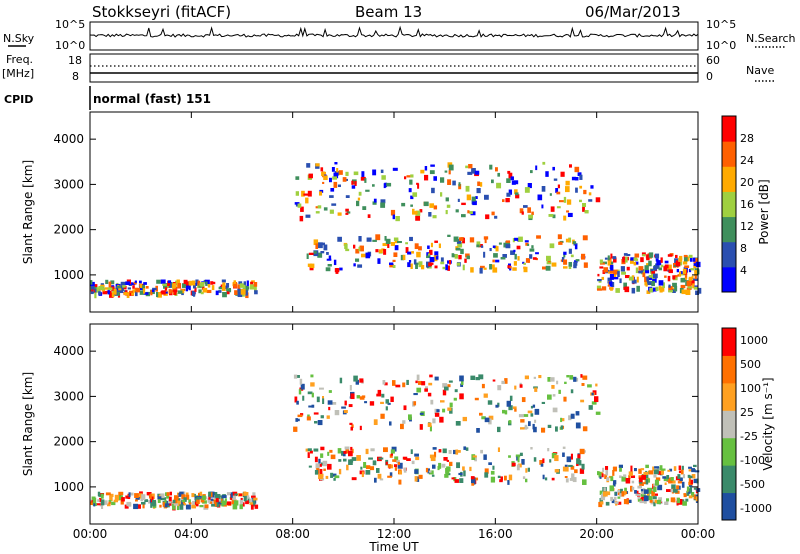 This screenshot has height=554, width=800. I want to click on x-tick-label: 16:00, so click(495, 534).